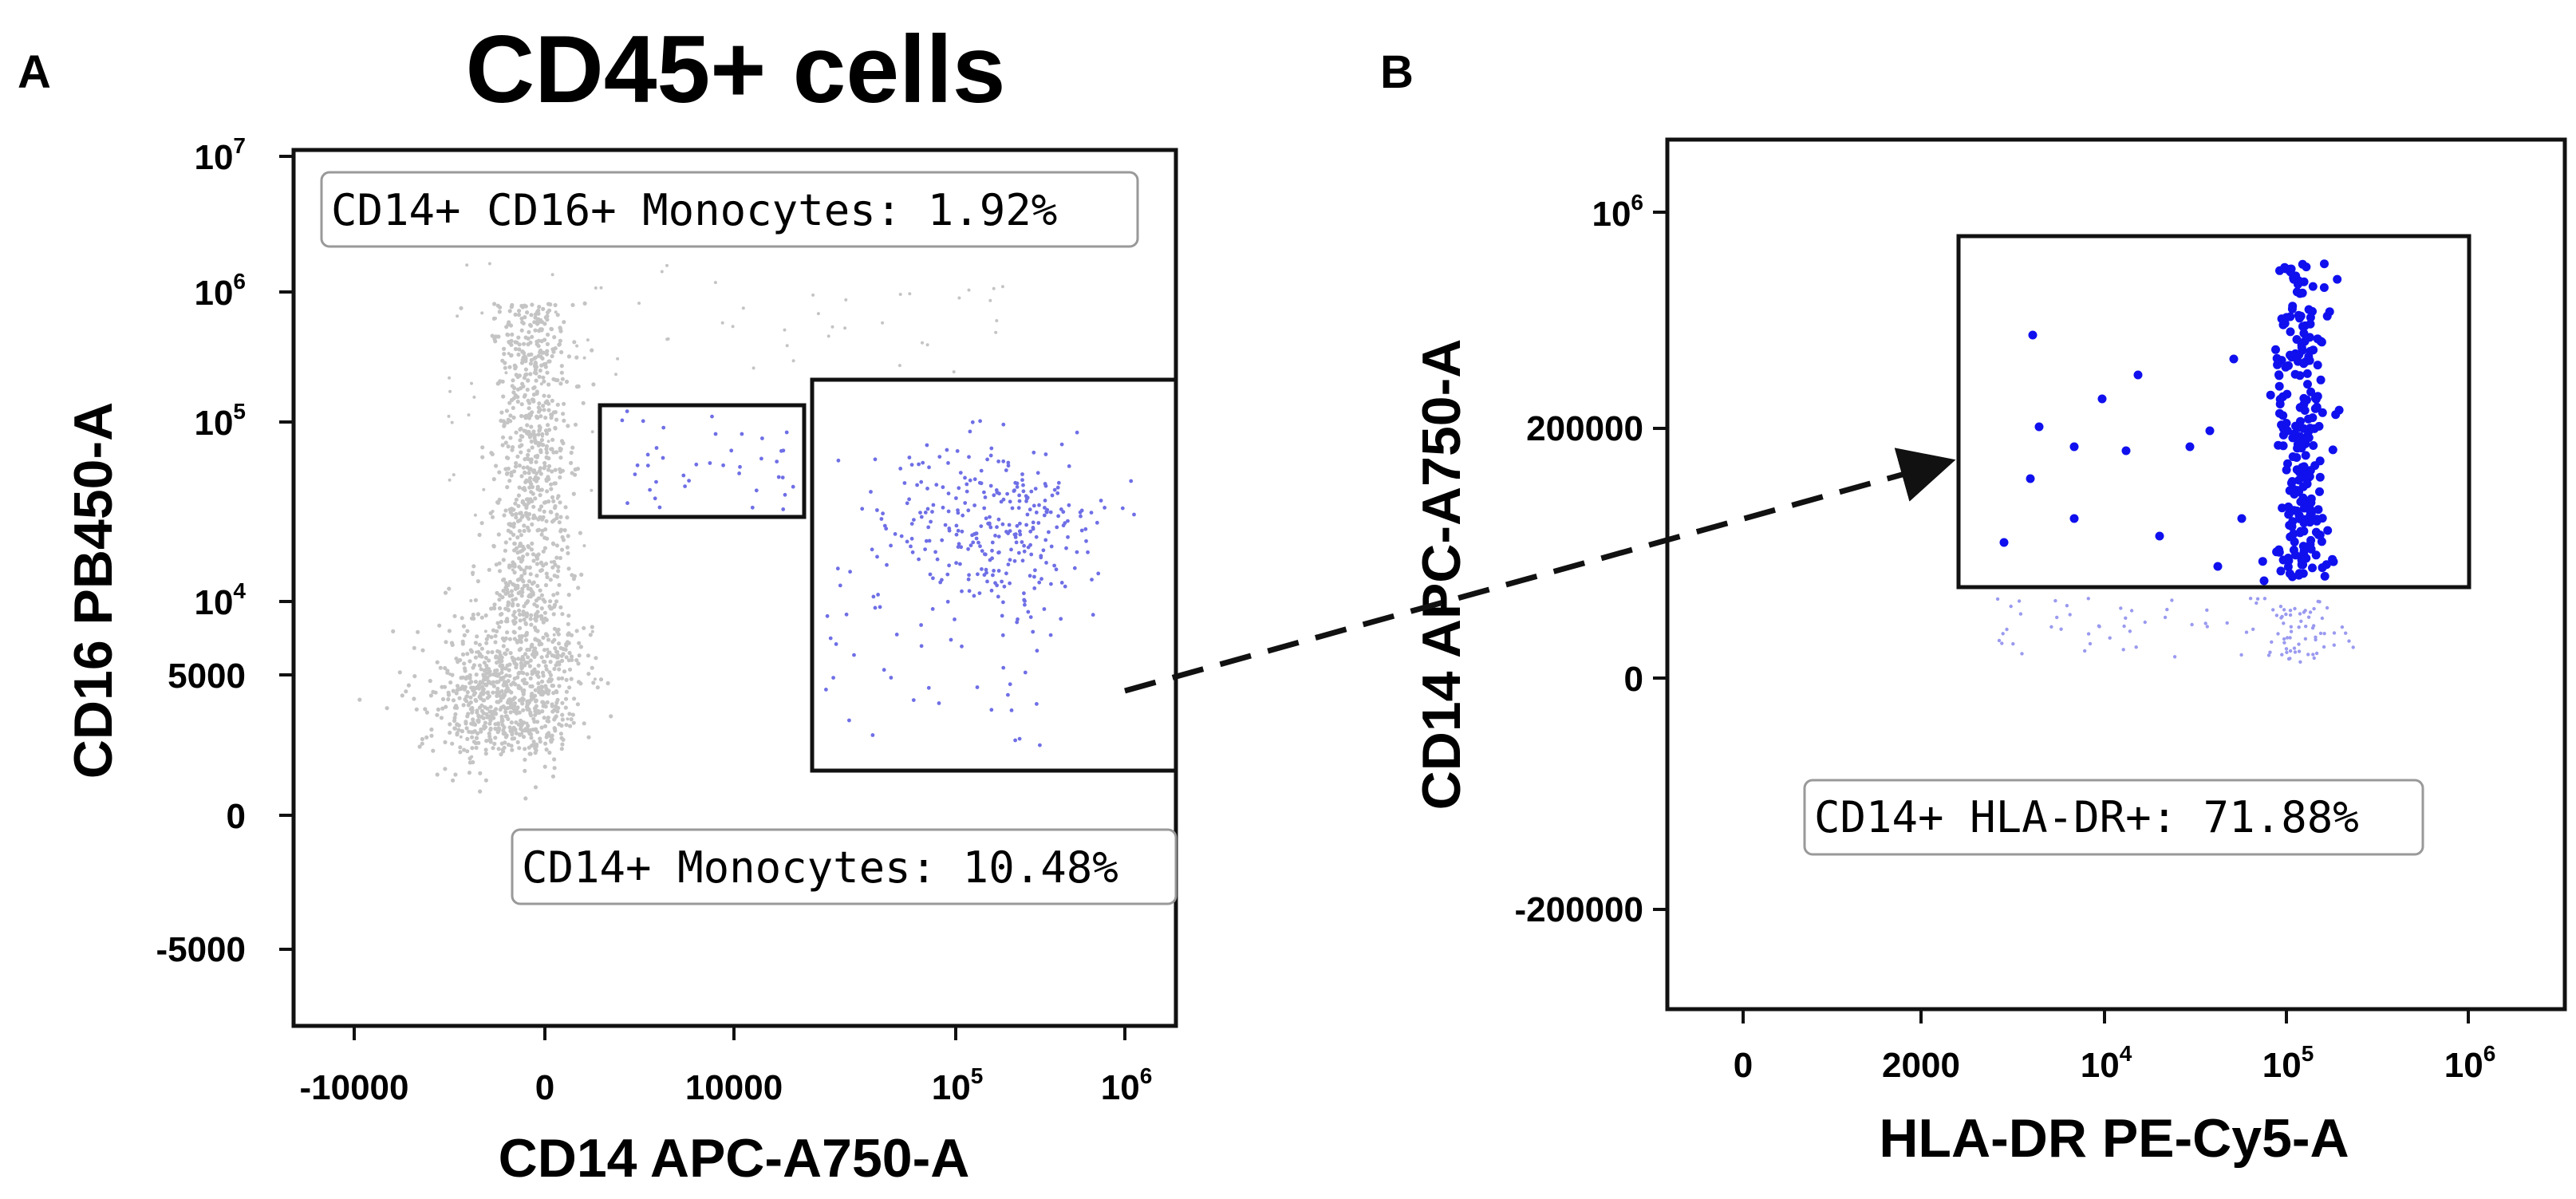  I want to click on y-tick-b-200000: 200000, so click(1585, 428).